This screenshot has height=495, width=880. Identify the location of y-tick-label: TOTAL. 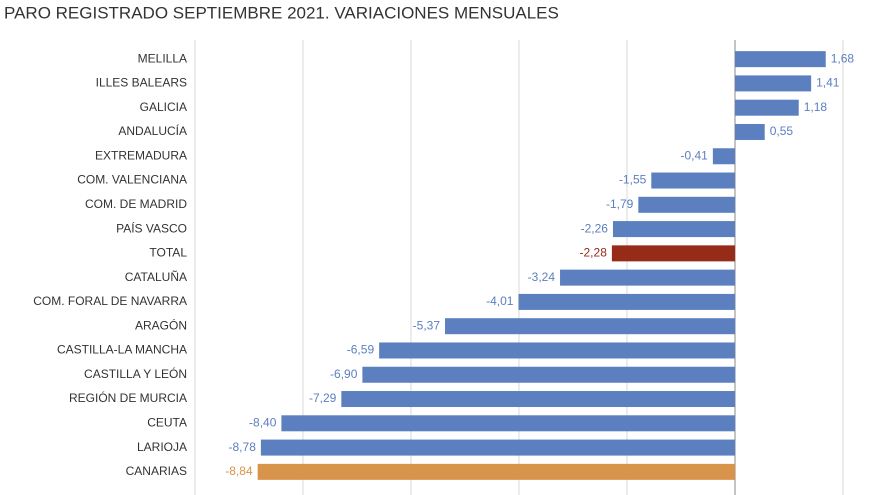
(168, 253).